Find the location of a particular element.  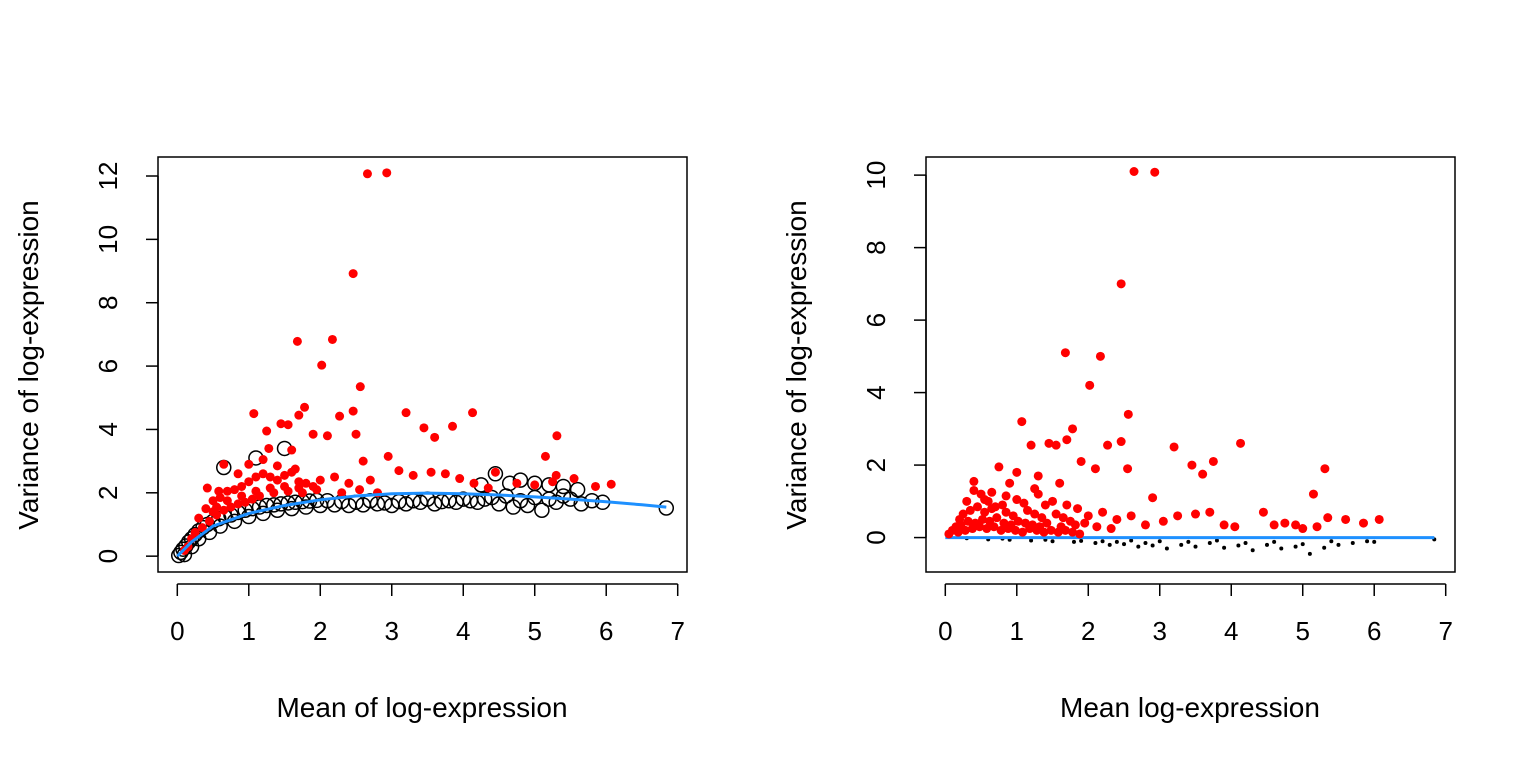

x-tick-label: 1 is located at coordinates (249, 631).